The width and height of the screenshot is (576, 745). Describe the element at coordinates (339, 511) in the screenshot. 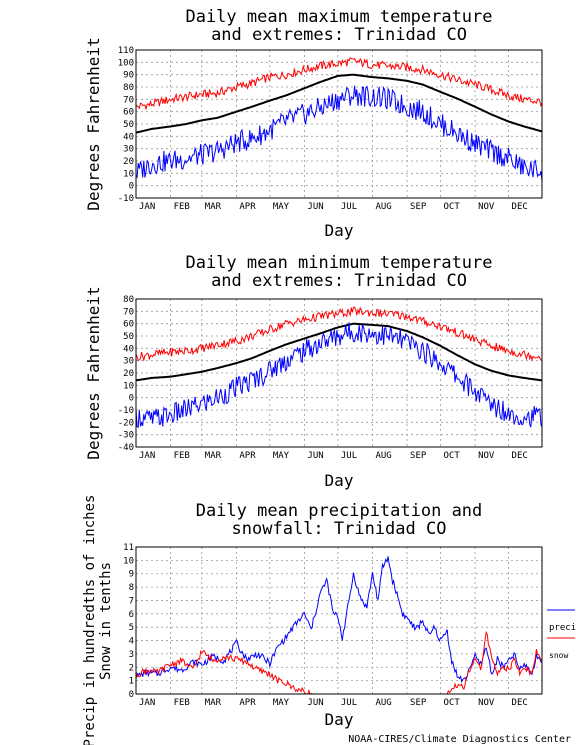

I see `chart3-title-line1: Daily mean precipitation and` at that location.